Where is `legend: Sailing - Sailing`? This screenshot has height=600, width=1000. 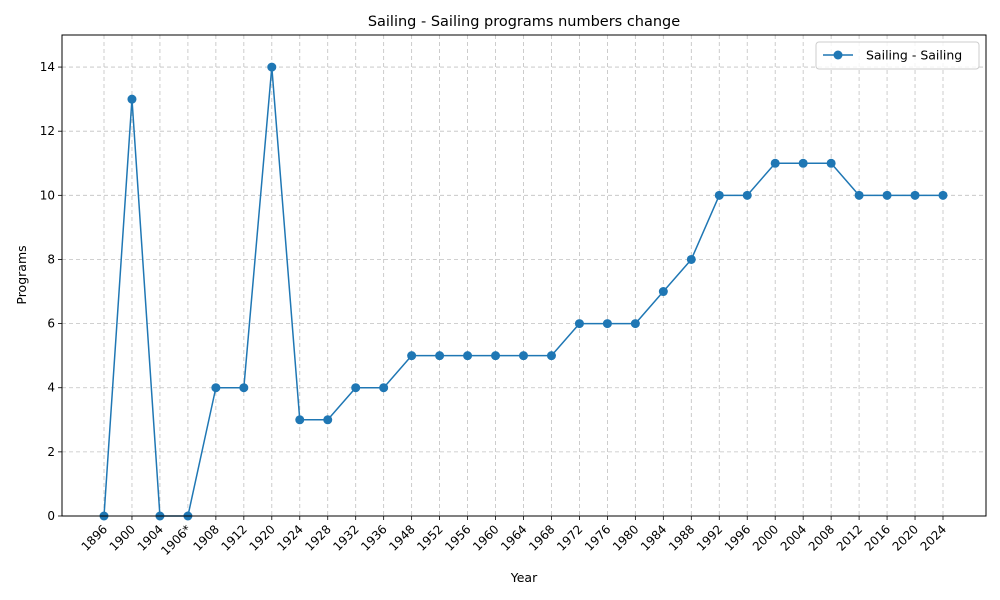
legend: Sailing - Sailing is located at coordinates (897, 55).